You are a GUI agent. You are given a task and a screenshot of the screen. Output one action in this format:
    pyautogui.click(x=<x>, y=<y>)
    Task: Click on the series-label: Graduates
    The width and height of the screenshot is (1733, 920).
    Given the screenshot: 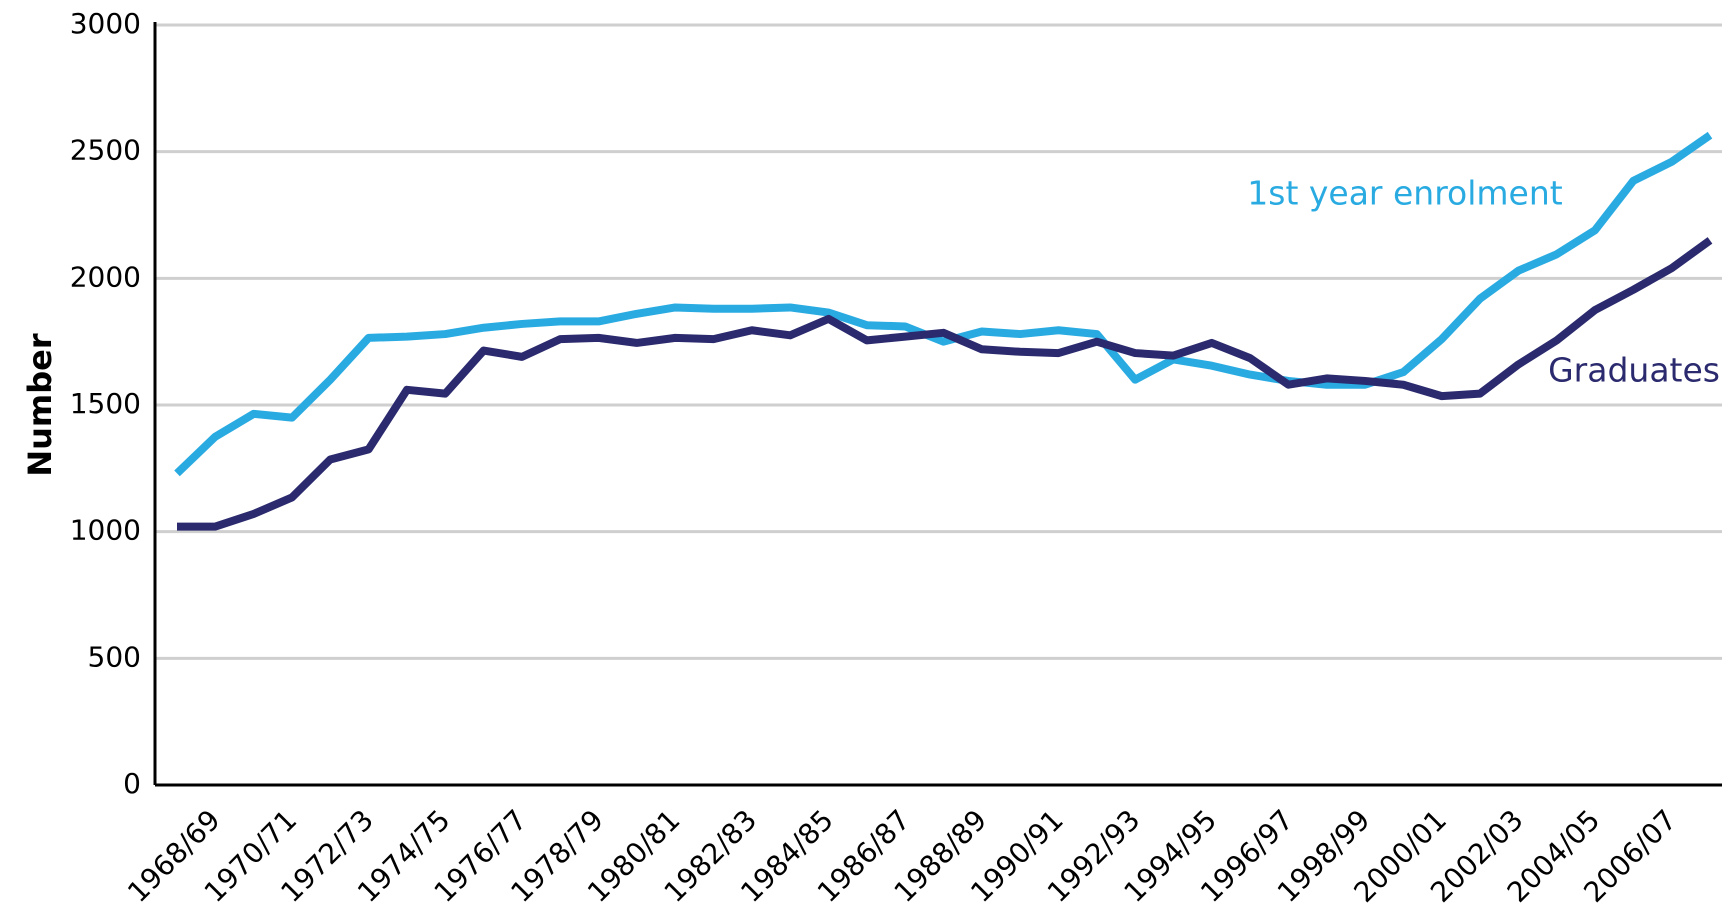 What is the action you would take?
    pyautogui.click(x=1634, y=370)
    